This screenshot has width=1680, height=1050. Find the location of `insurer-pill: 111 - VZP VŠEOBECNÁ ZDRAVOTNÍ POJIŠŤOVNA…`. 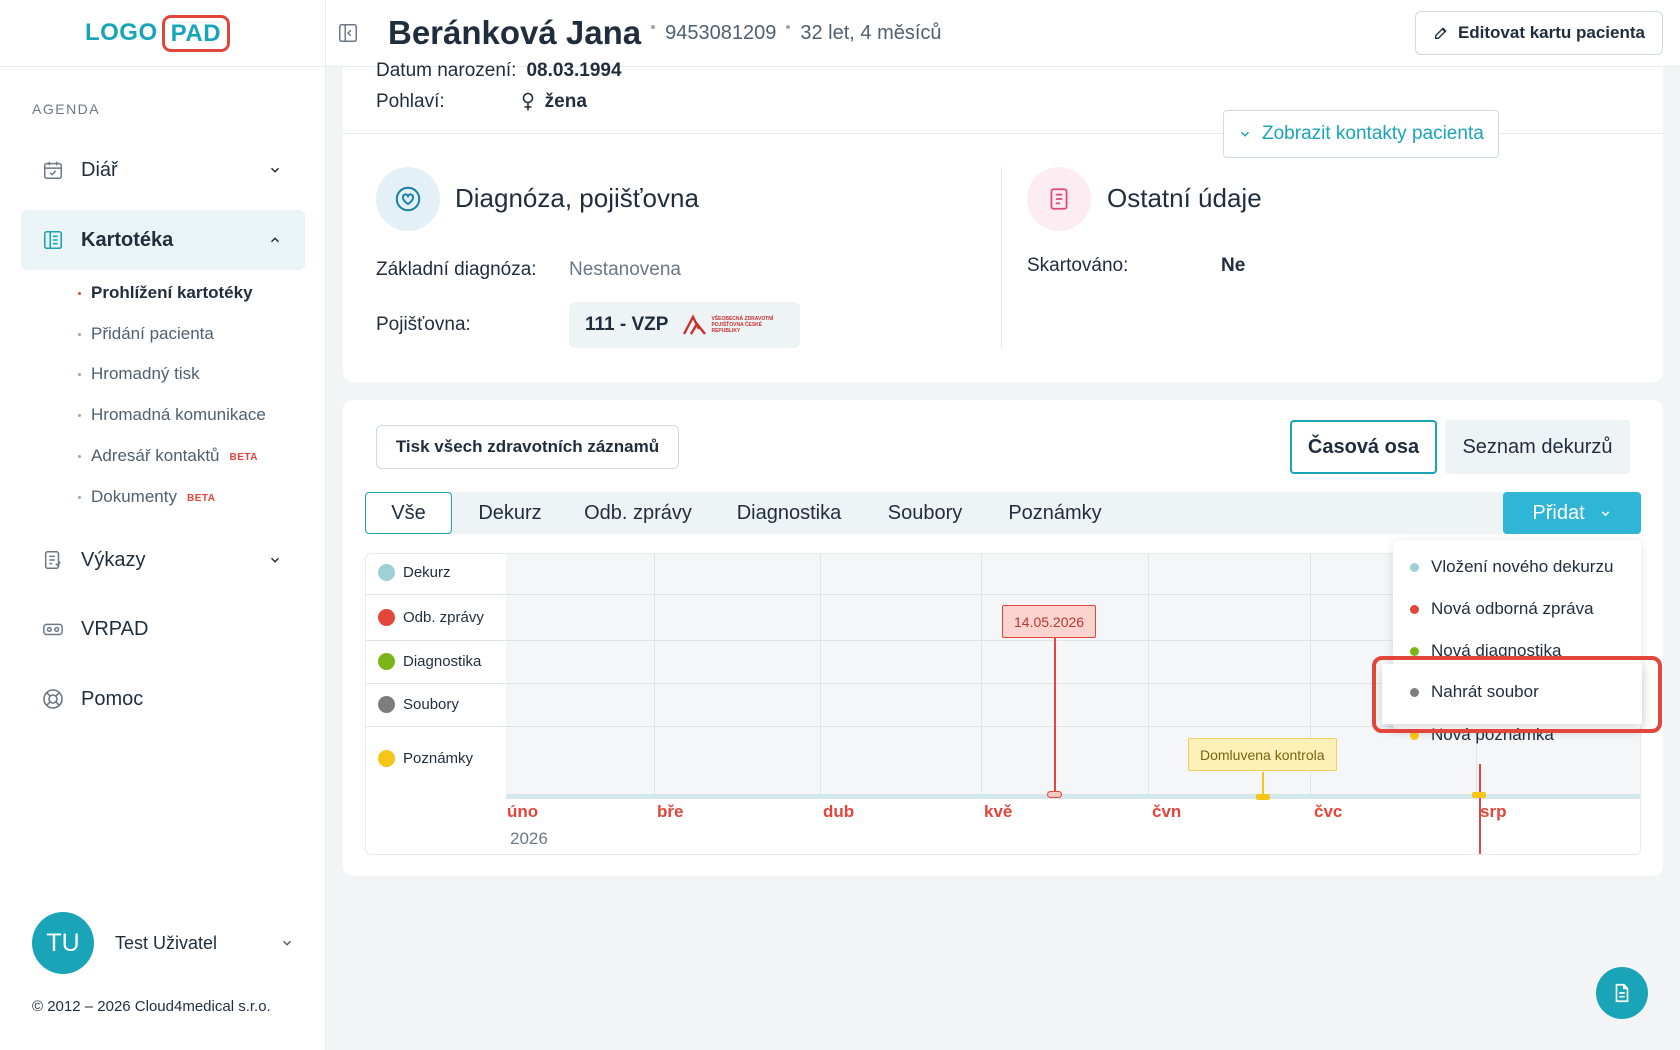

insurer-pill: 111 - VZP VŠEOBECNÁ ZDRAVOTNÍ POJIŠŤOVNA… is located at coordinates (684, 325).